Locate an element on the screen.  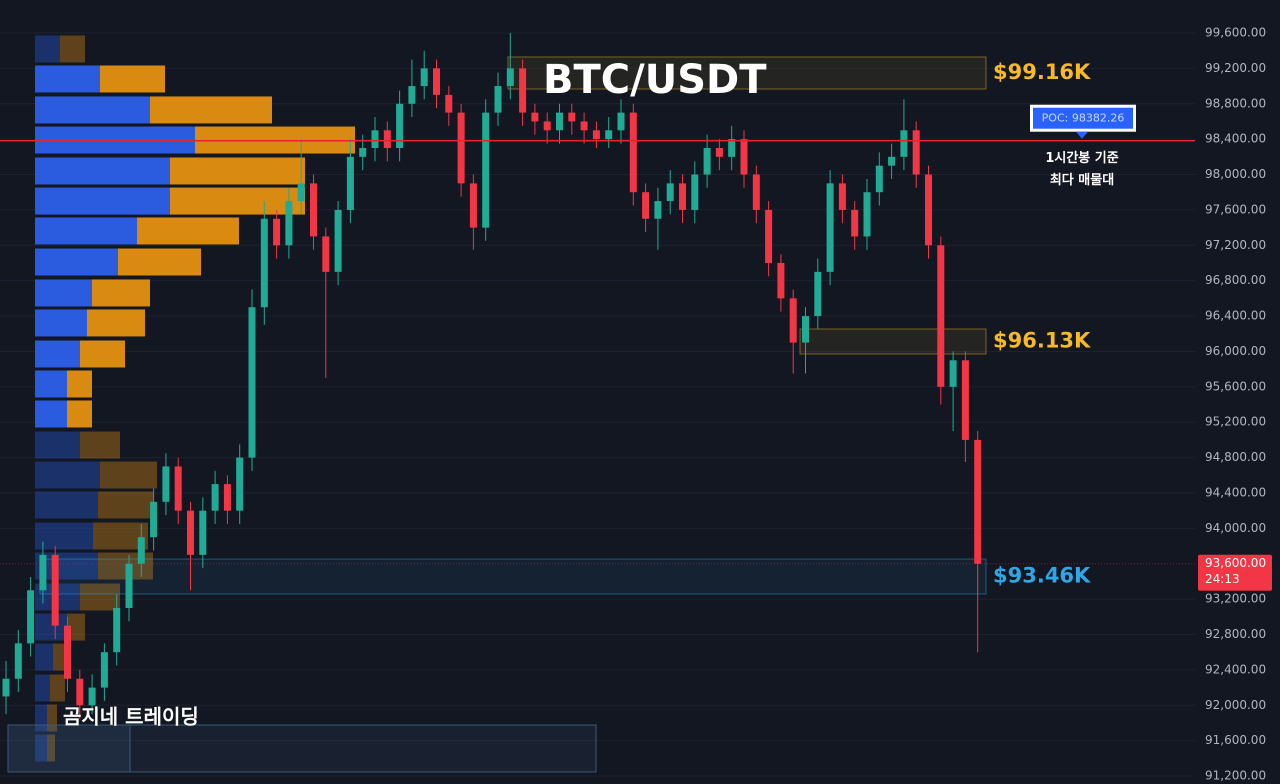
countdown: 24:13 is located at coordinates (1222, 579).